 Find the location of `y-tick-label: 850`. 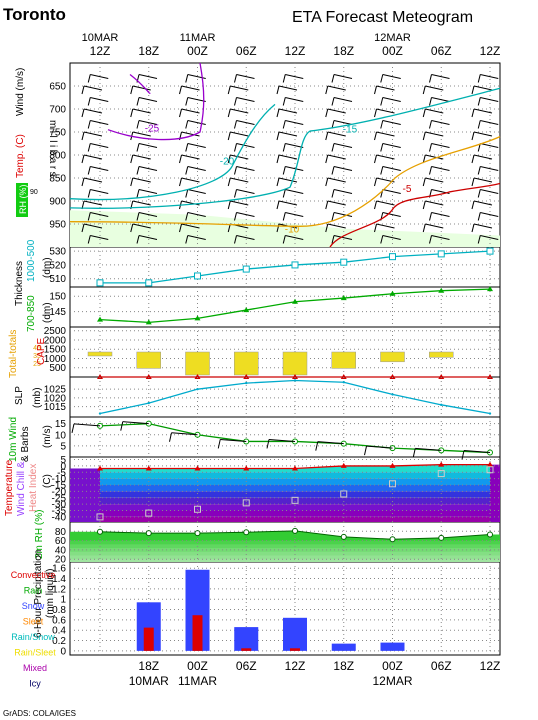

y-tick-label: 850 is located at coordinates (57, 179).